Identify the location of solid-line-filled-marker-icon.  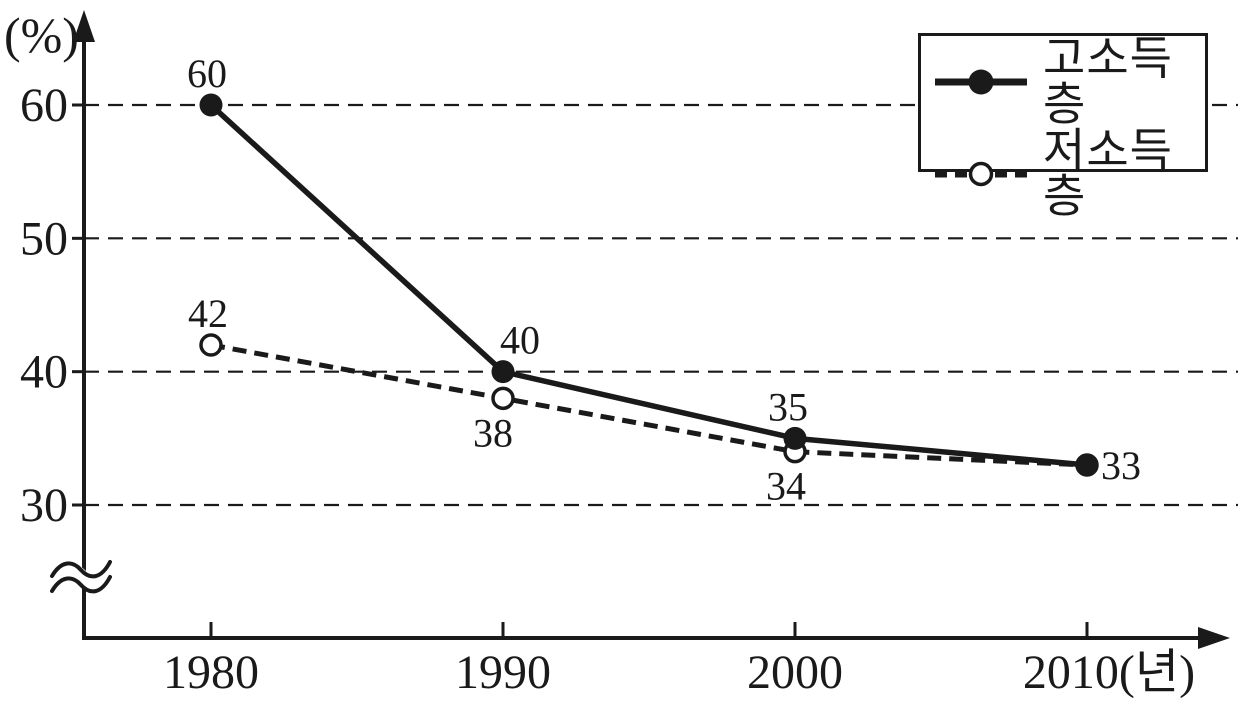
(981, 82).